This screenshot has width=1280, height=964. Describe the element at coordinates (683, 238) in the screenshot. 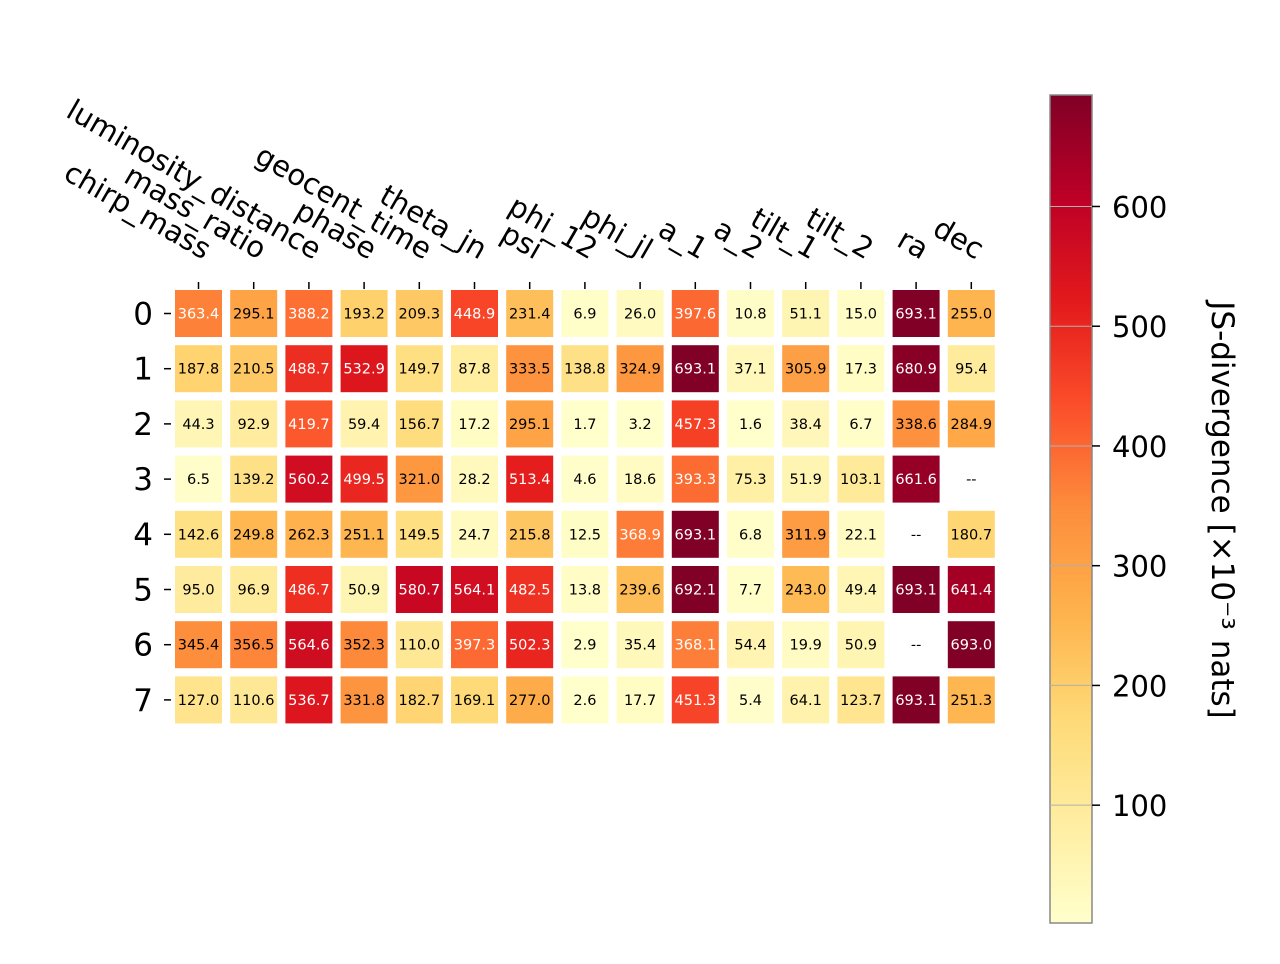

I see `column-label: a_1` at that location.